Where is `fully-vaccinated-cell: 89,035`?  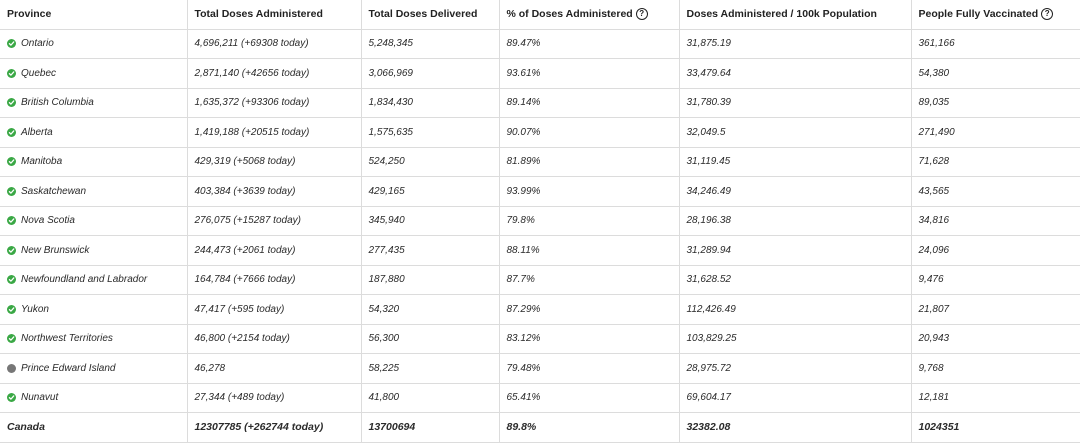
fully-vaccinated-cell: 89,035 is located at coordinates (995, 102).